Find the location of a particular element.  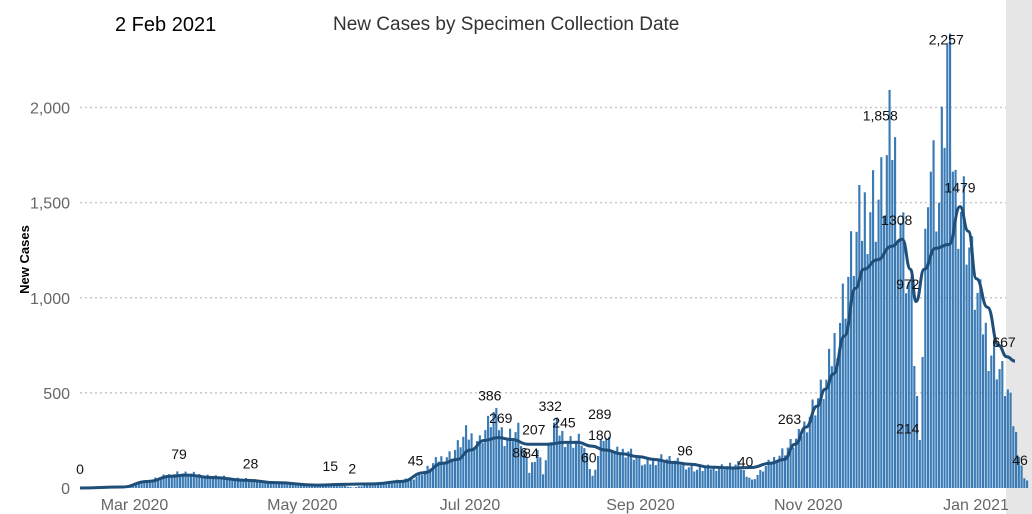

data-label: 667 is located at coordinates (1004, 342).